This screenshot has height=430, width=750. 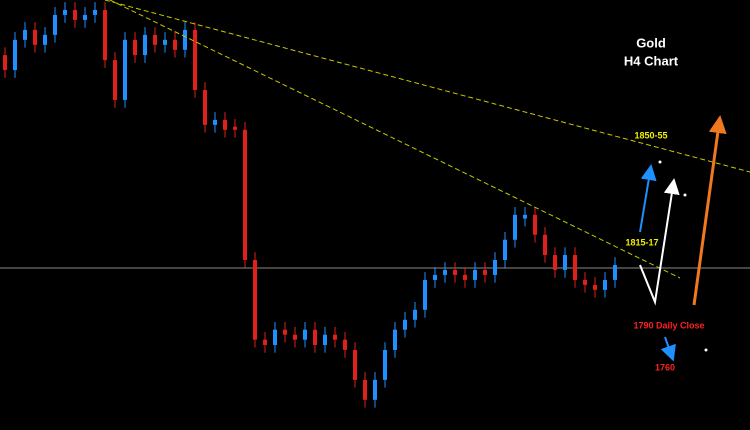 What do you see at coordinates (641, 242) in the screenshot?
I see `annotation: 1815-17` at bounding box center [641, 242].